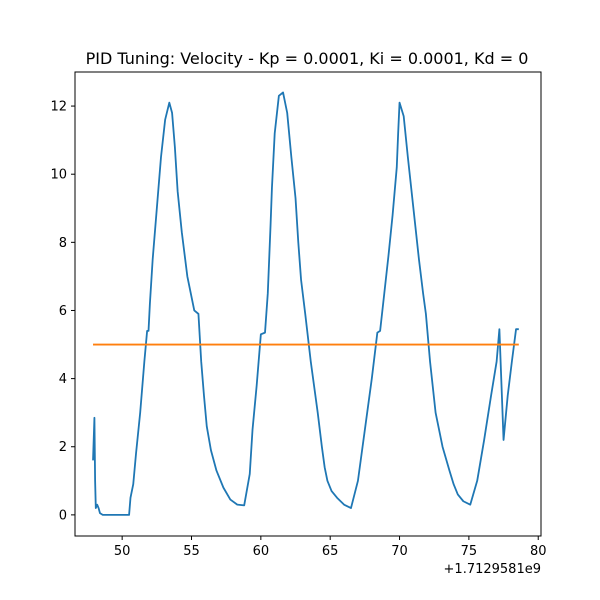  What do you see at coordinates (261, 551) in the screenshot?
I see `x-tick-label: 60` at bounding box center [261, 551].